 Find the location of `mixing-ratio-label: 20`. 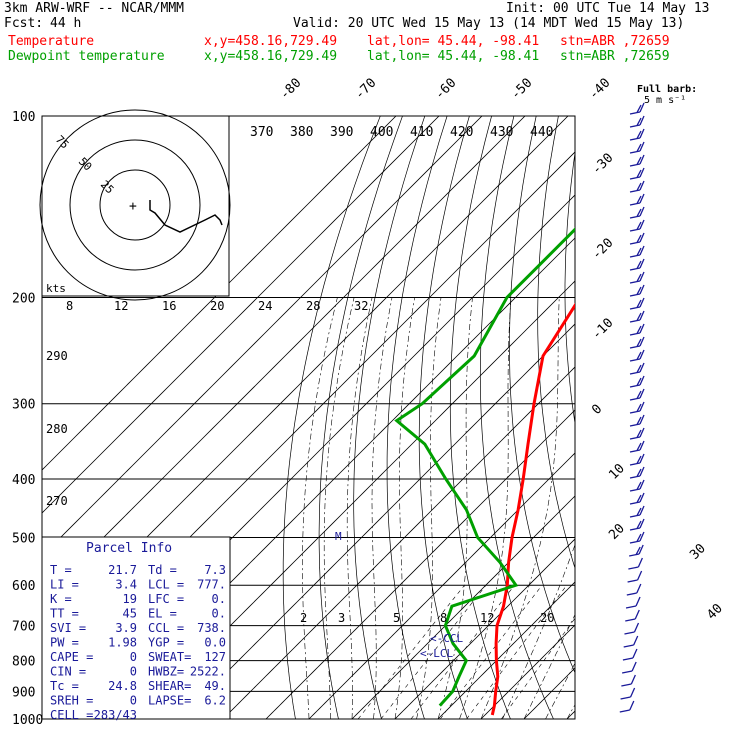

mixing-ratio-label: 20 is located at coordinates (547, 618).